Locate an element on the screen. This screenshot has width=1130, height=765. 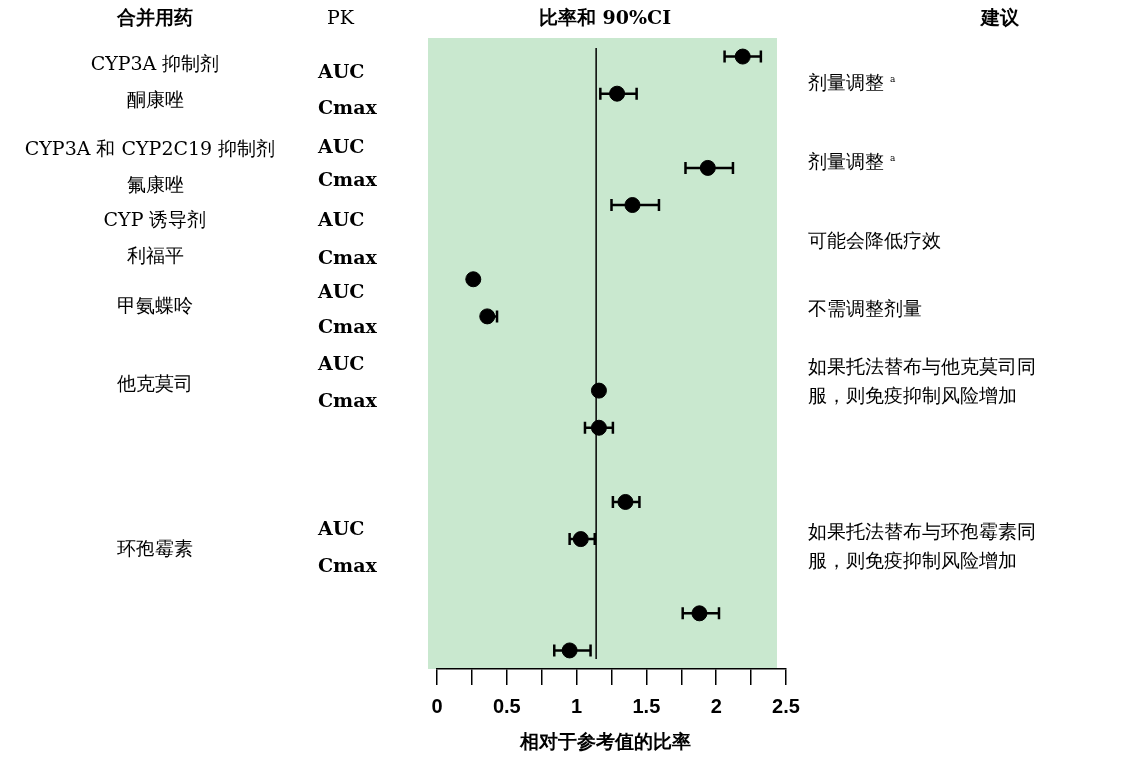
text: 环孢霉素 is located at coordinates (155, 548).